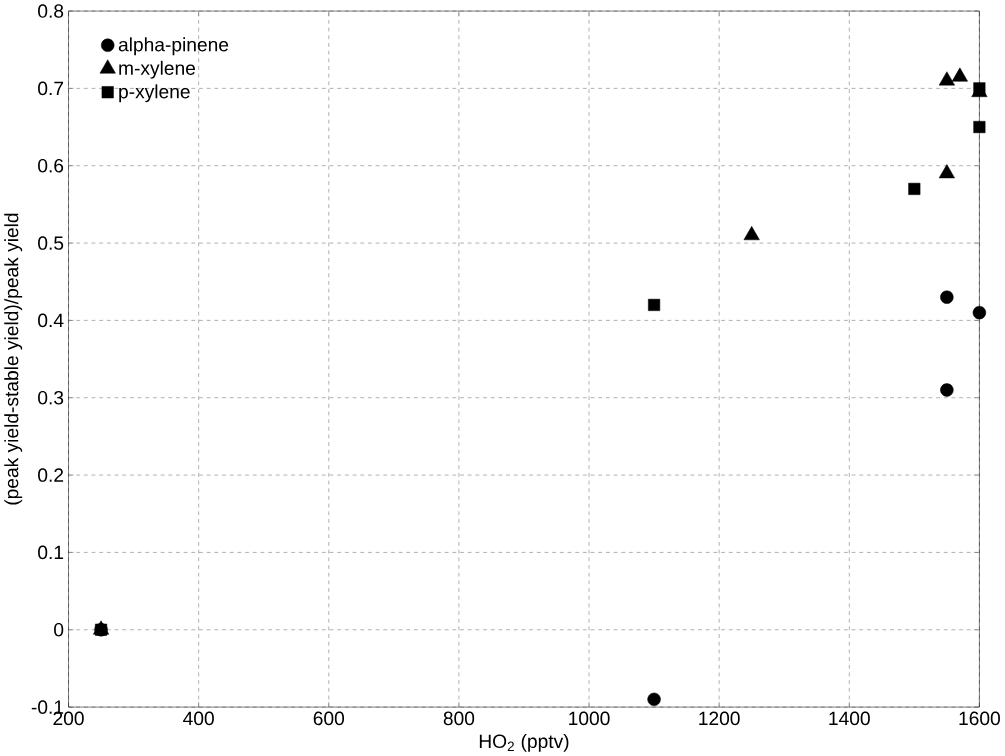  Describe the element at coordinates (589, 718) in the screenshot. I see `x-tick-label: 1000` at that location.